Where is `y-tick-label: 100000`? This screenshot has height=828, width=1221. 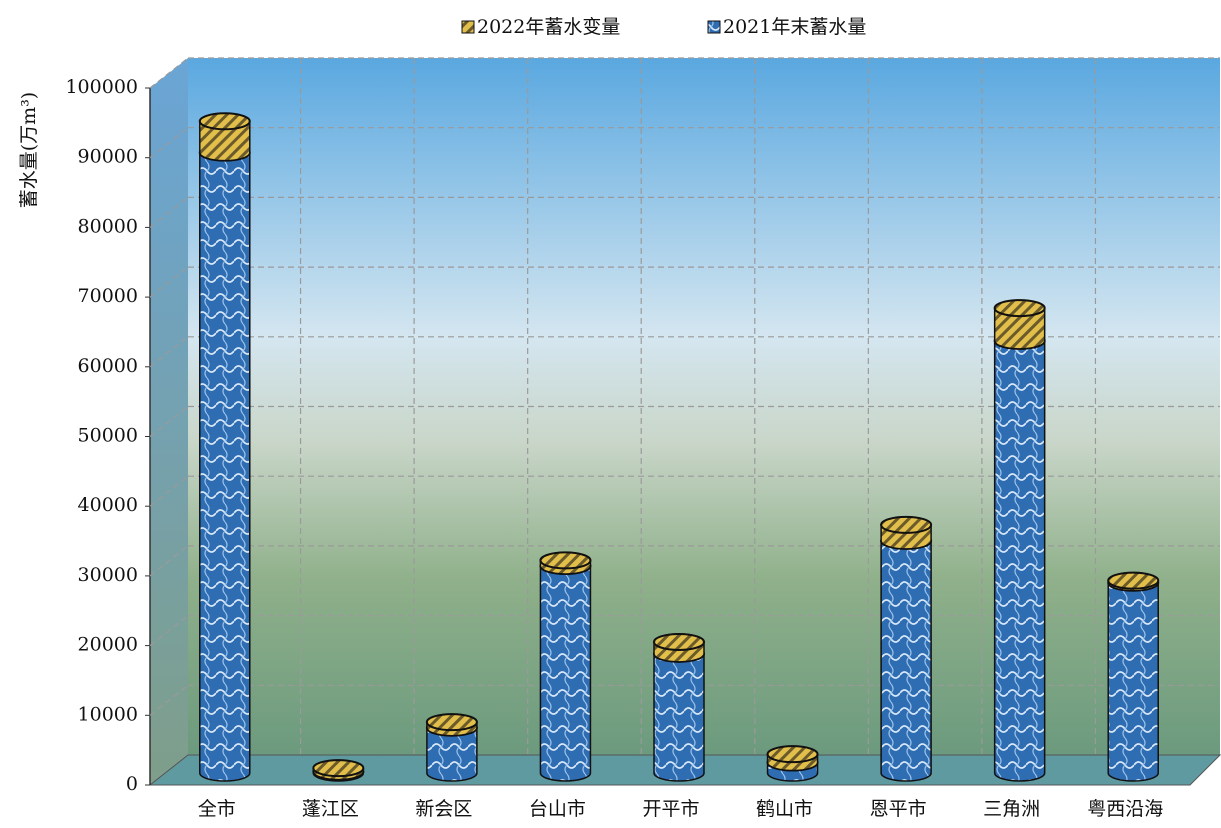 y-tick-label: 100000 is located at coordinates (101, 87).